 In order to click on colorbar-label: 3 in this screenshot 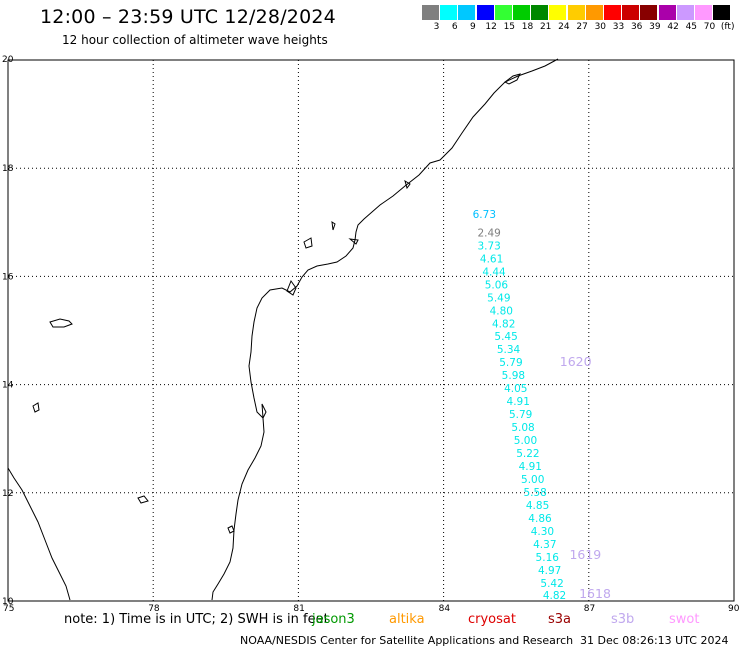, I will do `click(436, 27)`.